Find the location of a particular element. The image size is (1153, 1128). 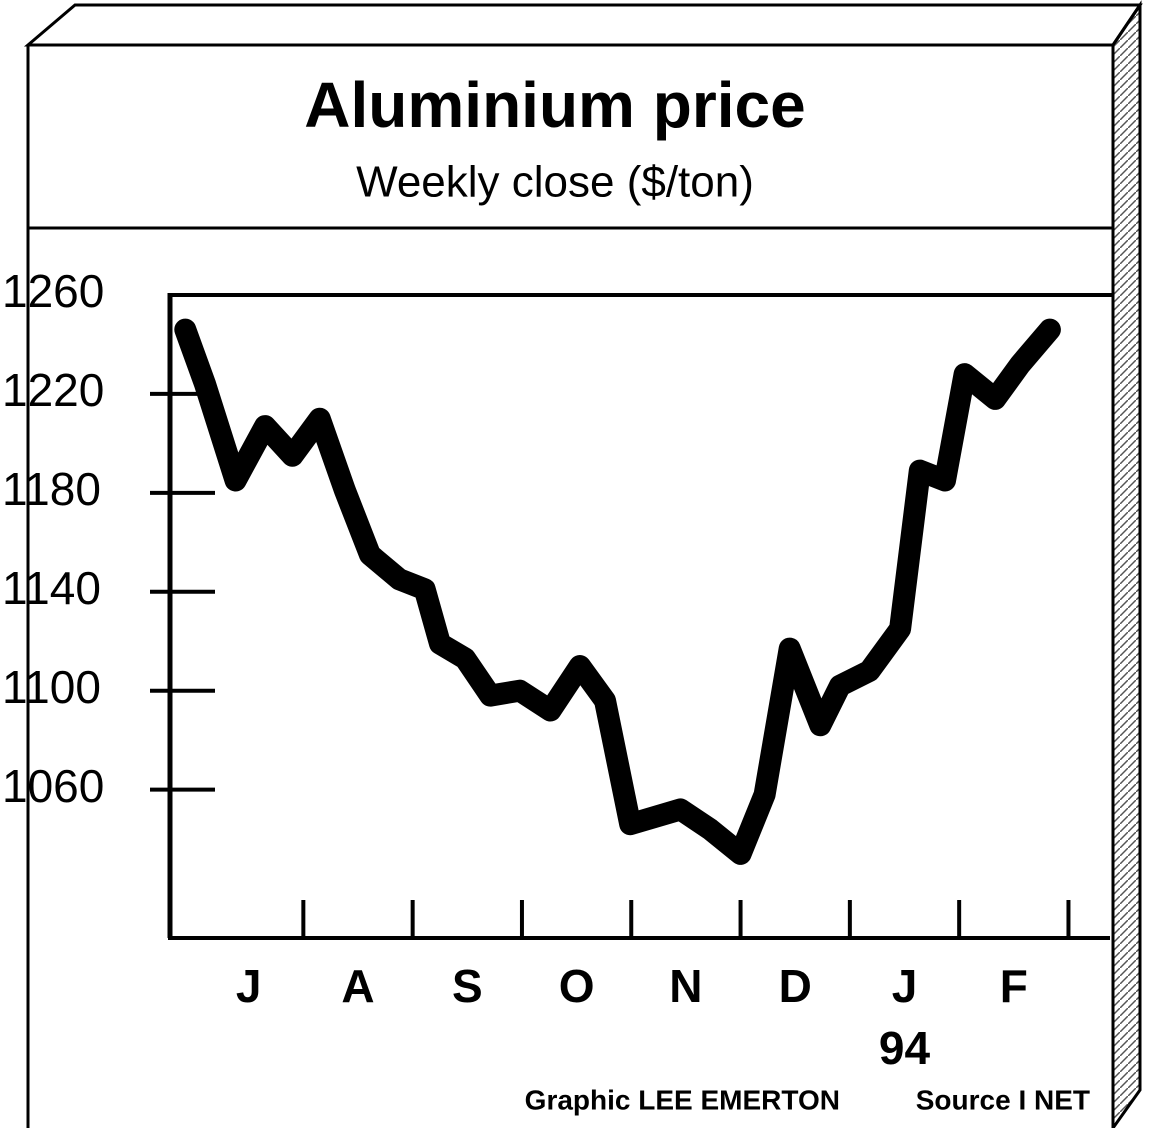

y-tick-label: 1100 is located at coordinates (51, 687).